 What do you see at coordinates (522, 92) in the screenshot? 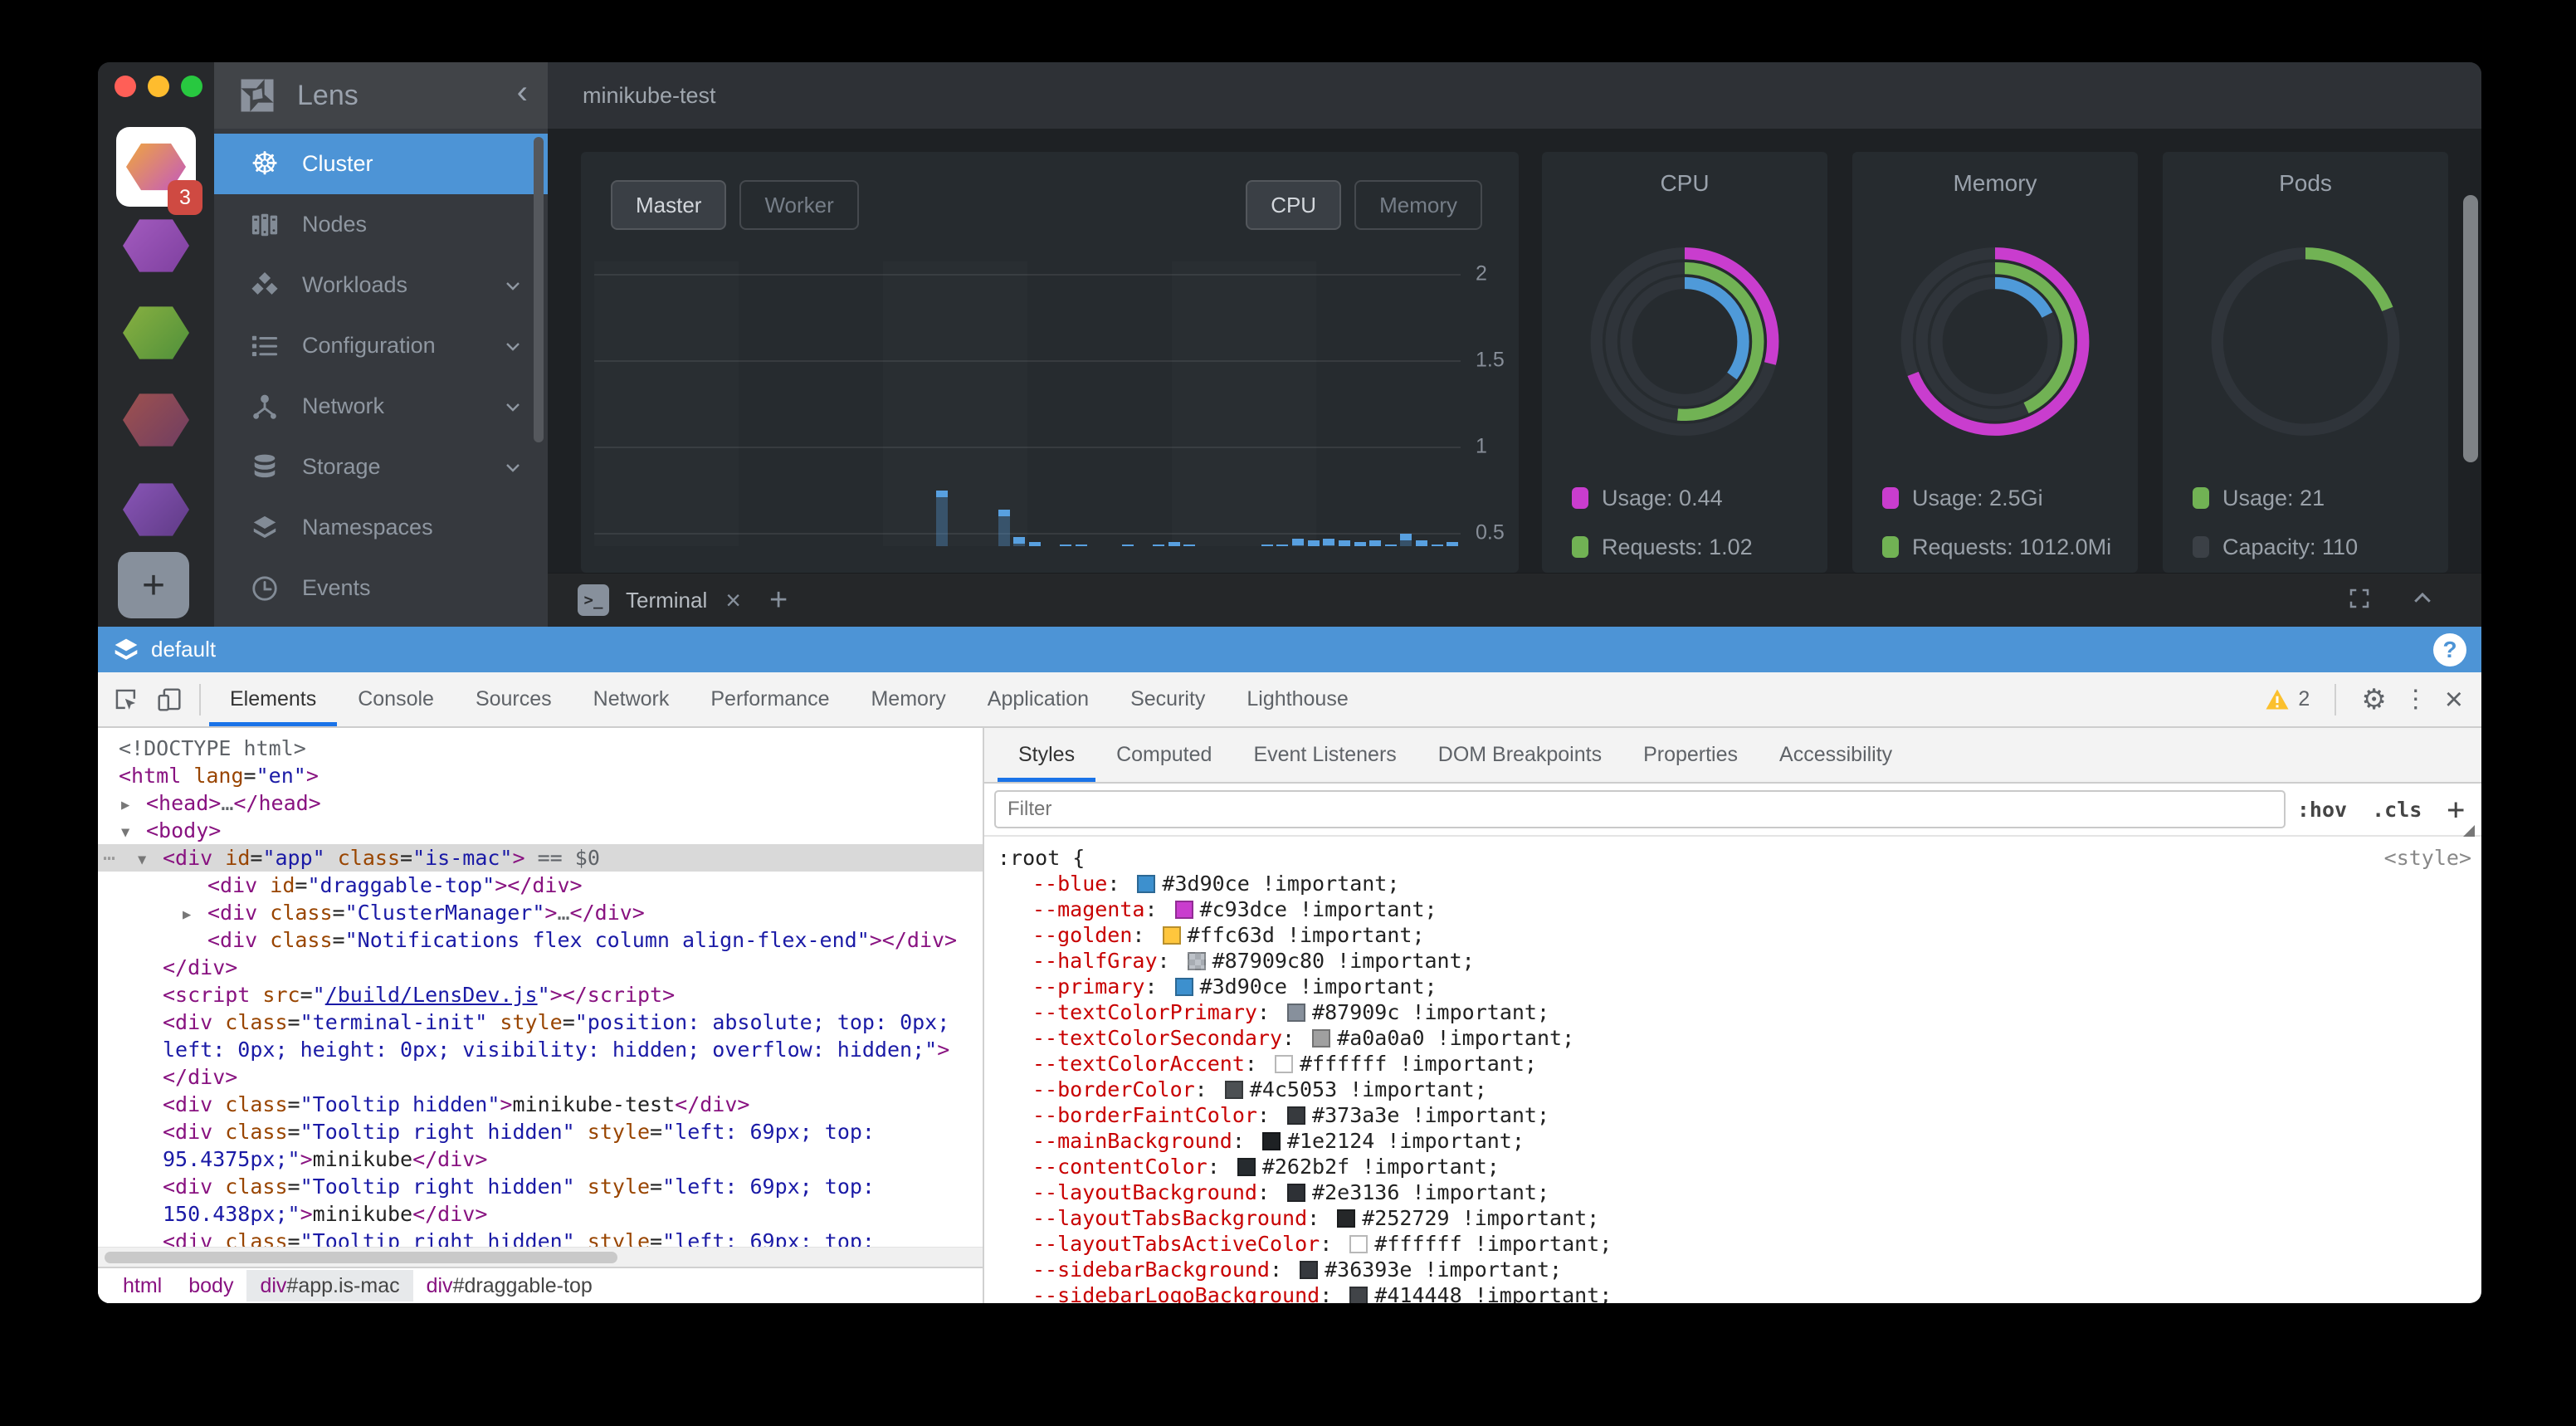
I see `sidebar-collapse-icon: ‹` at bounding box center [522, 92].